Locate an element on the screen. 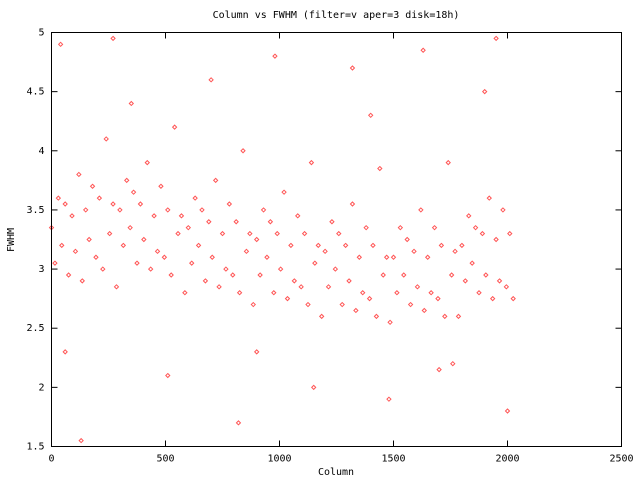 The image size is (640, 480). y-tick-label: 1.5 is located at coordinates (35, 447).